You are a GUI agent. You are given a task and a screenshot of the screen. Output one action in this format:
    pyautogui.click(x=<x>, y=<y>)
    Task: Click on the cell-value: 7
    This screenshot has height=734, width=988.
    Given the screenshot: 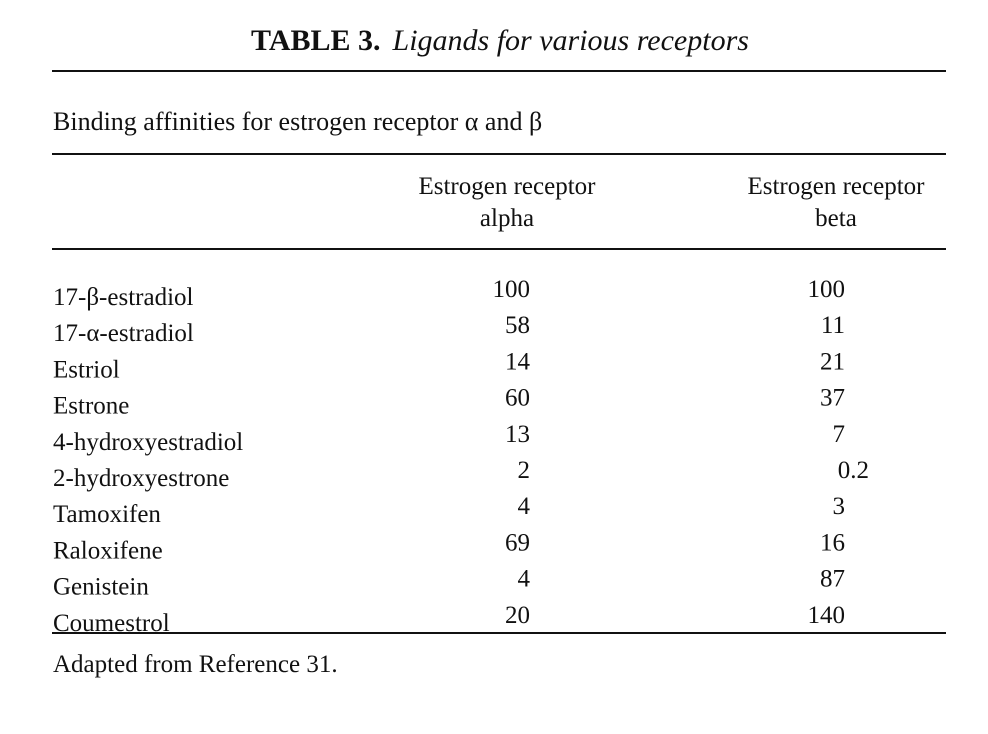 What is the action you would take?
    pyautogui.click(x=839, y=434)
    